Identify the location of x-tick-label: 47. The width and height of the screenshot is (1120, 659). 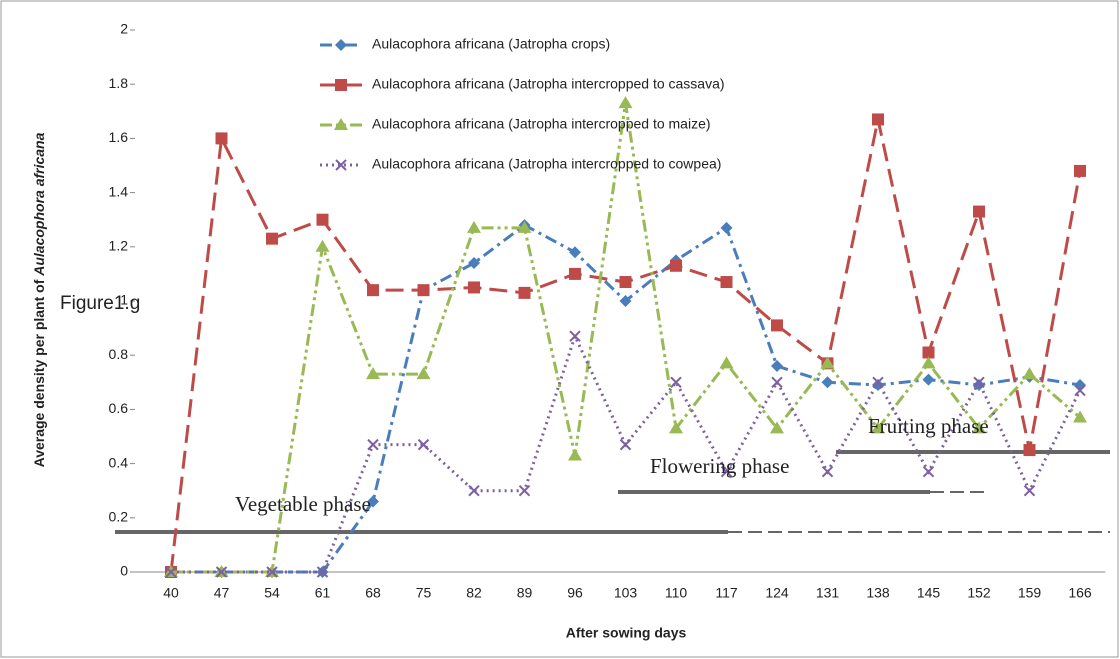
(222, 593).